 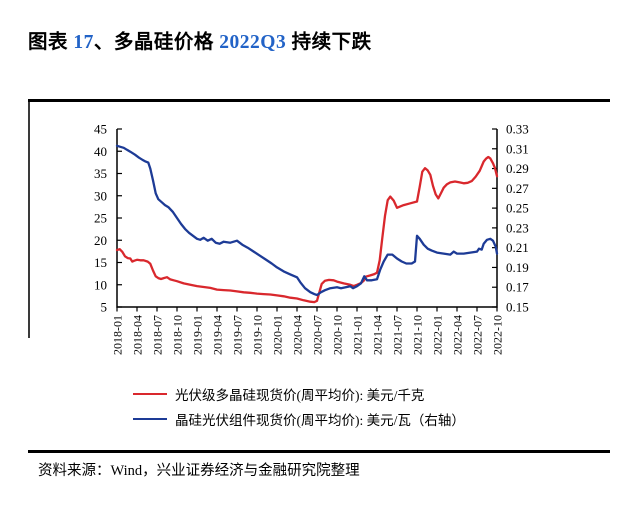 I want to click on svg-text: 35, so click(x=100, y=173).